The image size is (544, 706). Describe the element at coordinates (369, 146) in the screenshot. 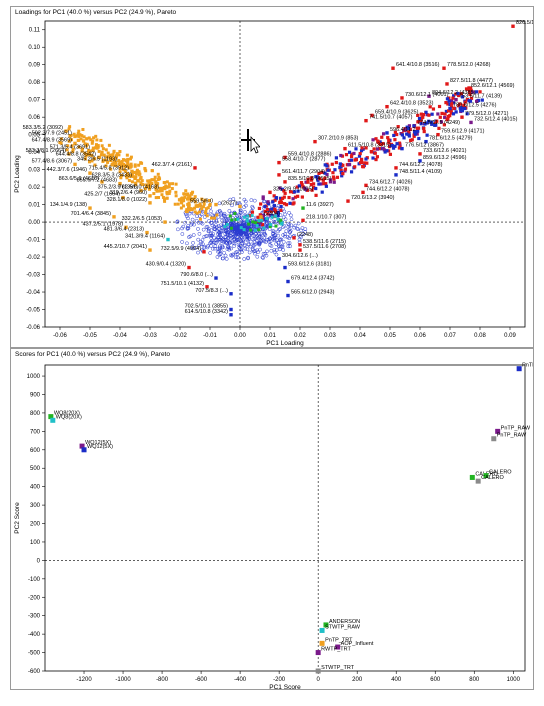

I see `loadings-point-label: 611.5/10.8 (3315)` at that location.